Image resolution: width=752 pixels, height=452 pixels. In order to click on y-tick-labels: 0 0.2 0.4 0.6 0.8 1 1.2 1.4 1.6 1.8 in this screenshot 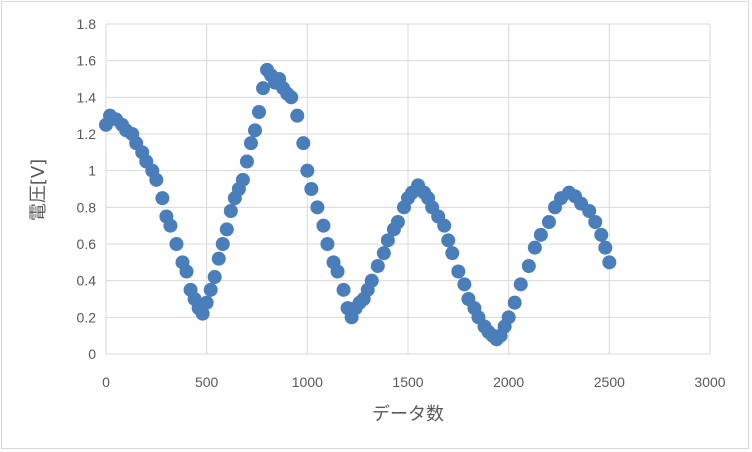, I will do `click(87, 189)`.